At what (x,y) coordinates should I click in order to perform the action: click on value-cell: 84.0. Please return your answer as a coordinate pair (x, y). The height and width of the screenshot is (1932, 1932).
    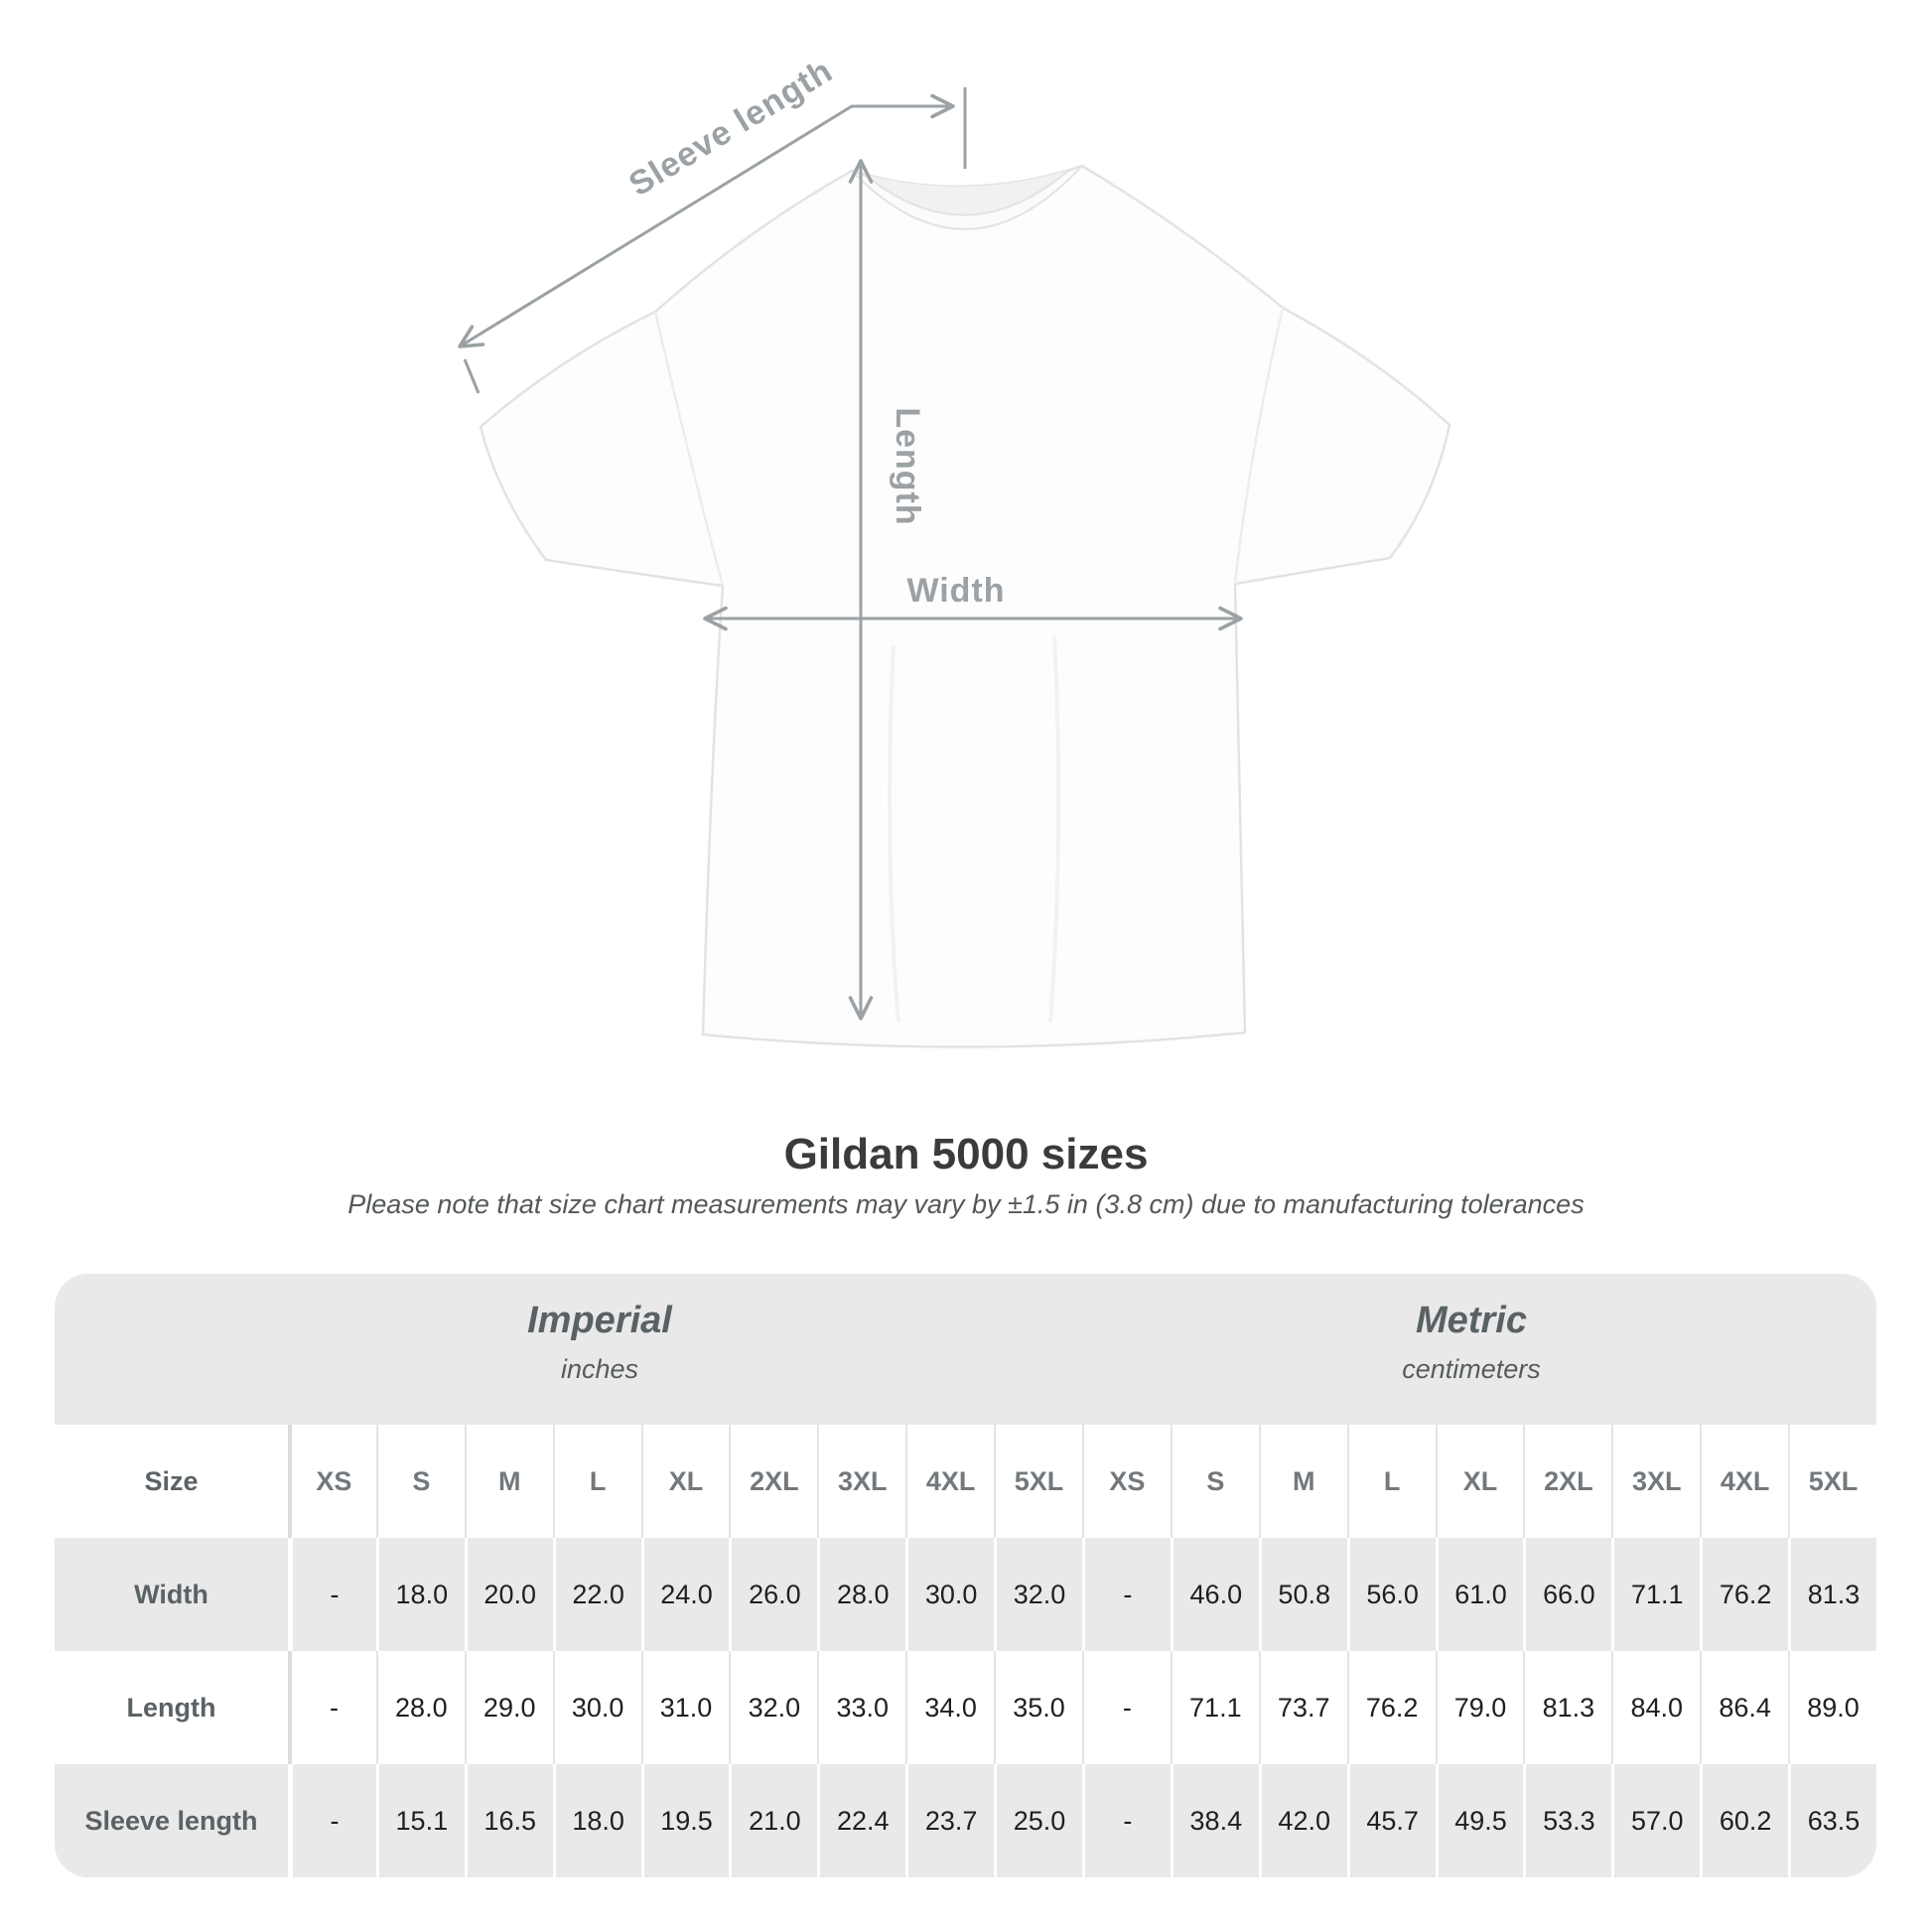
    Looking at the image, I should click on (1656, 1708).